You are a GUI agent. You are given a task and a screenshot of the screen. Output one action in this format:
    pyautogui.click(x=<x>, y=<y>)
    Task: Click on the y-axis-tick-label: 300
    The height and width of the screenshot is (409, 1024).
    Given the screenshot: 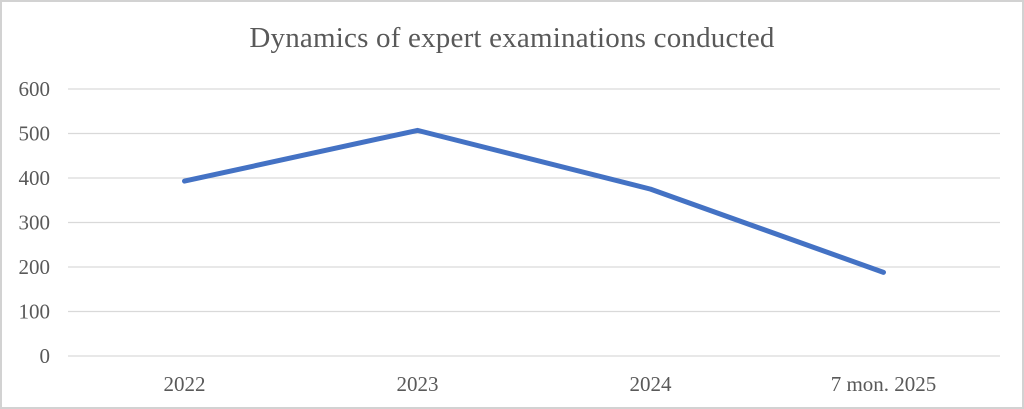 What is the action you would take?
    pyautogui.click(x=35, y=223)
    